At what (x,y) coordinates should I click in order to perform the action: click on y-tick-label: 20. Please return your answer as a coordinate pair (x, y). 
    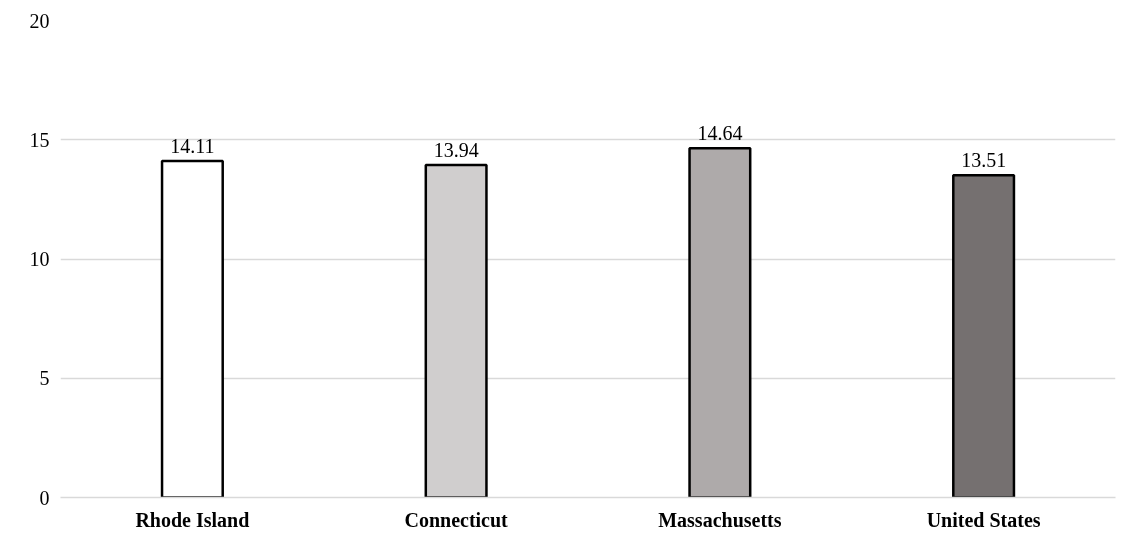
    Looking at the image, I should click on (39, 20).